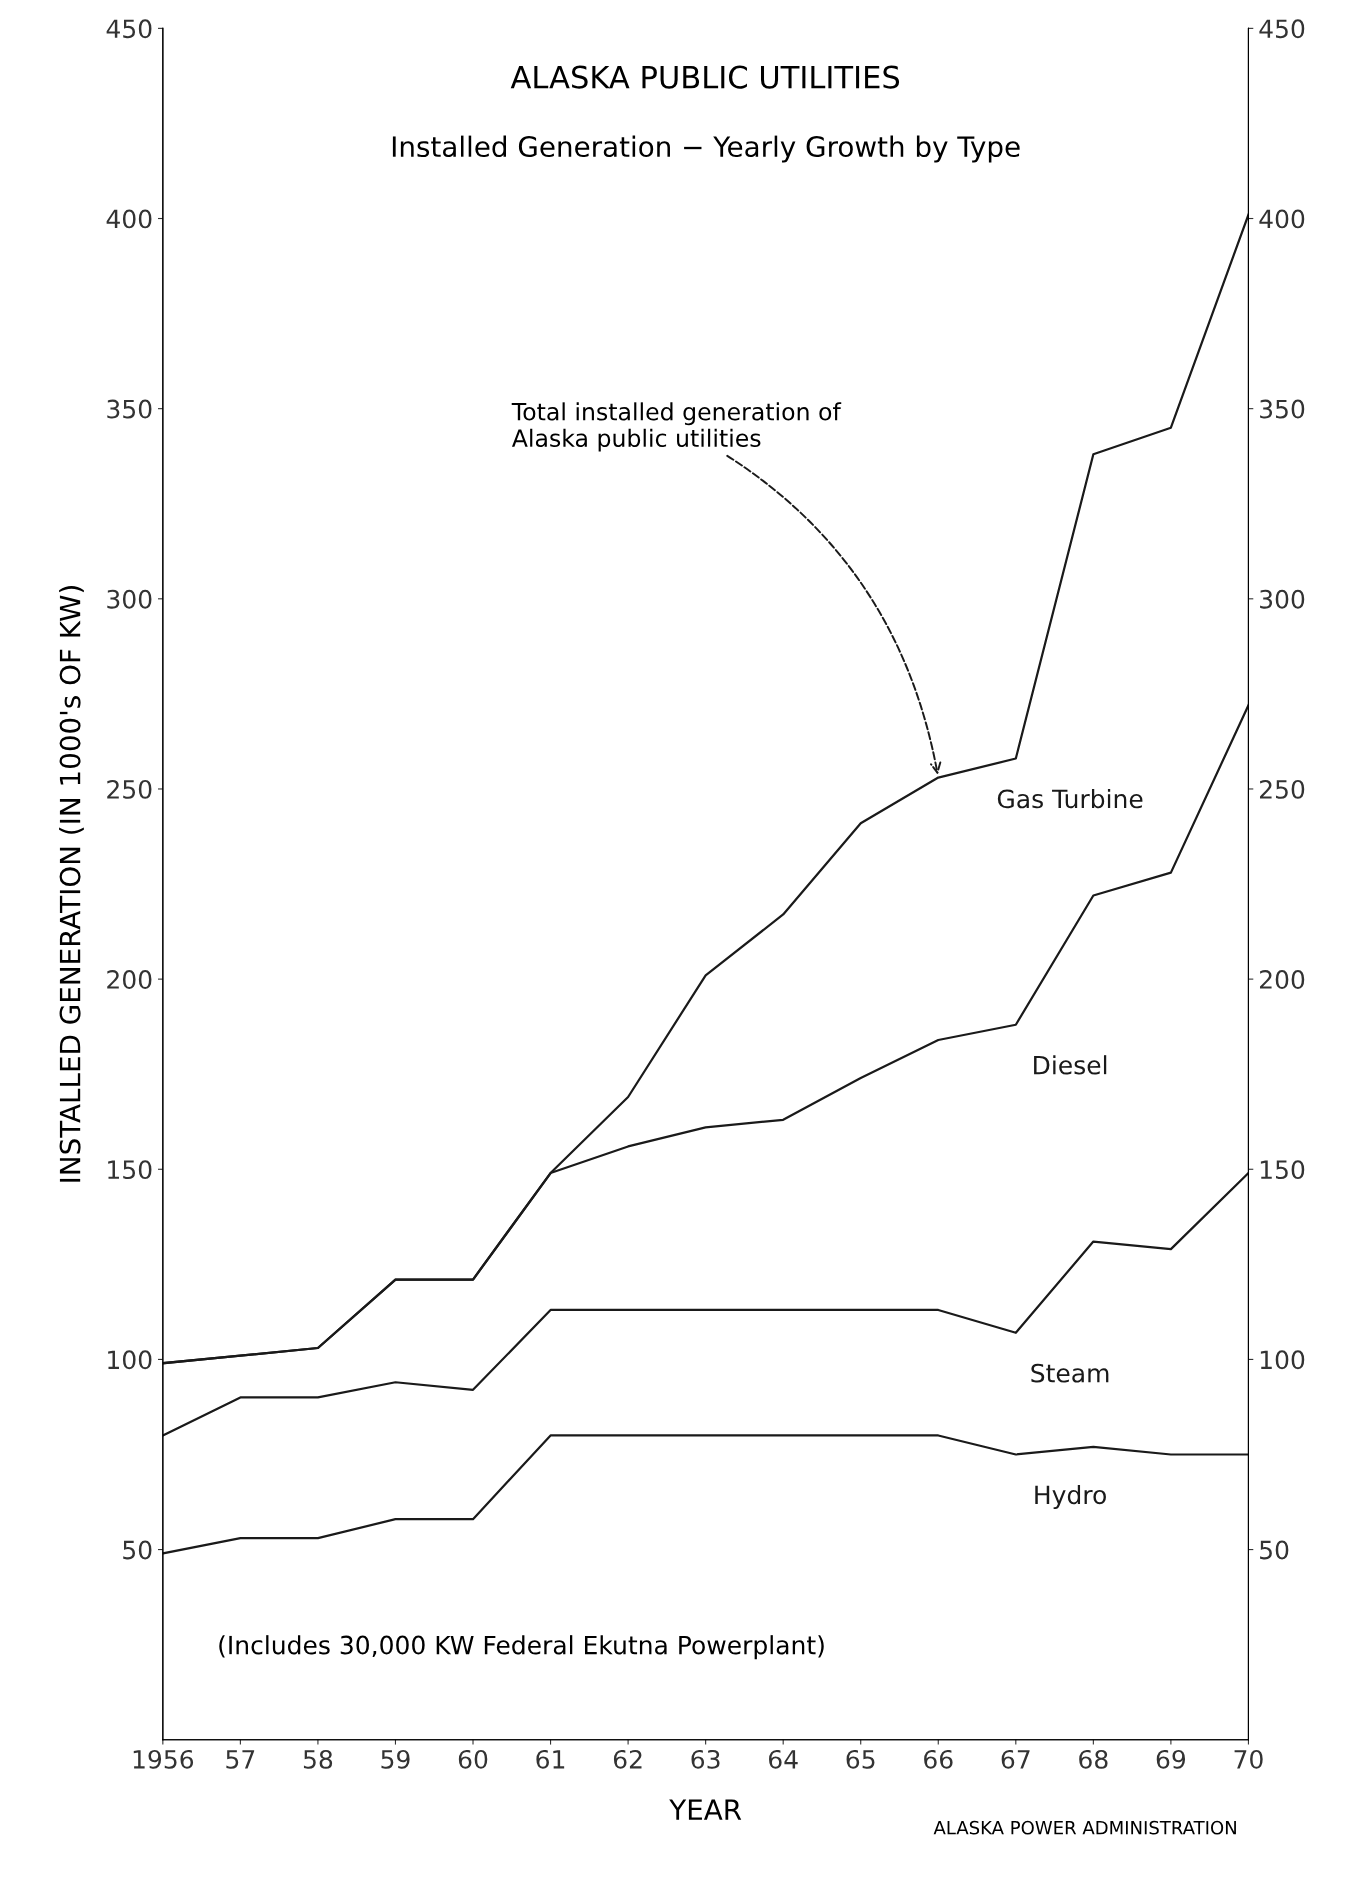  What do you see at coordinates (1084, 1827) in the screenshot?
I see `text: ALASKA POWER ADMINISTRATION` at bounding box center [1084, 1827].